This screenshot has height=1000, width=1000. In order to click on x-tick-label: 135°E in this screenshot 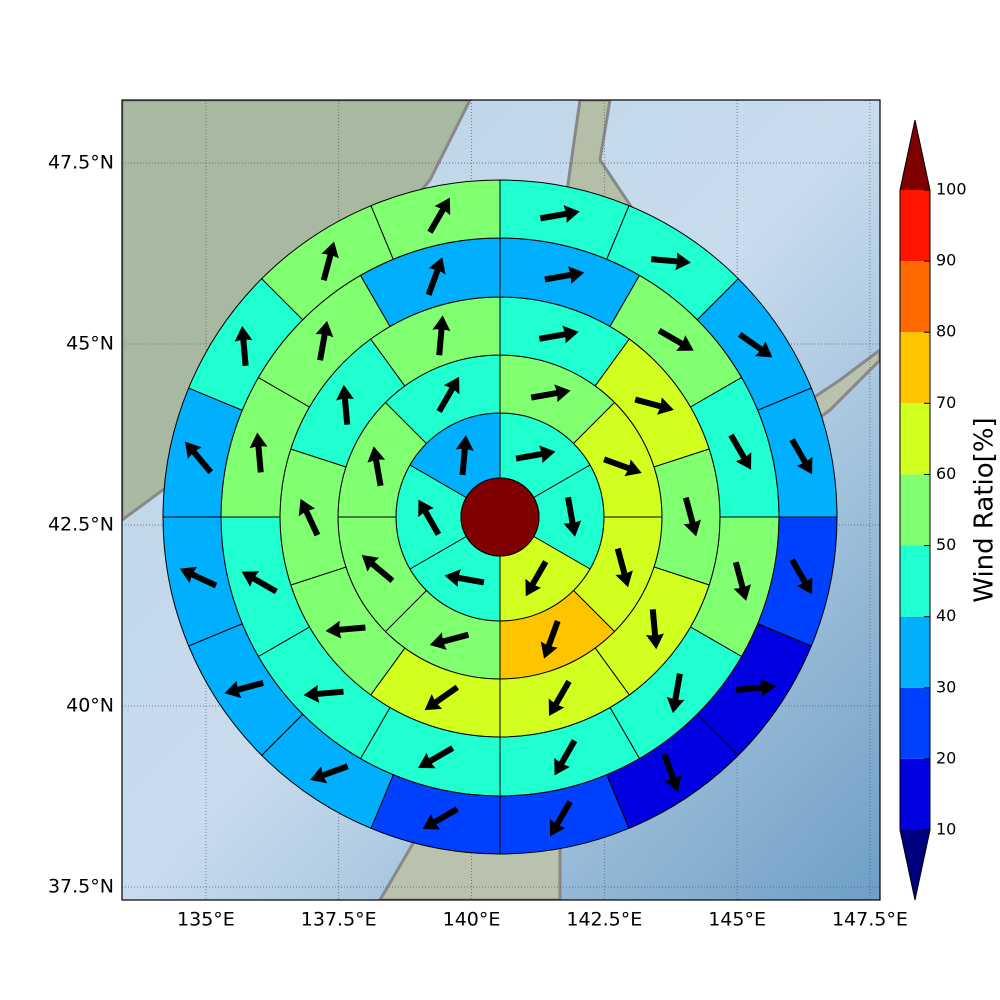, I will do `click(206, 920)`.